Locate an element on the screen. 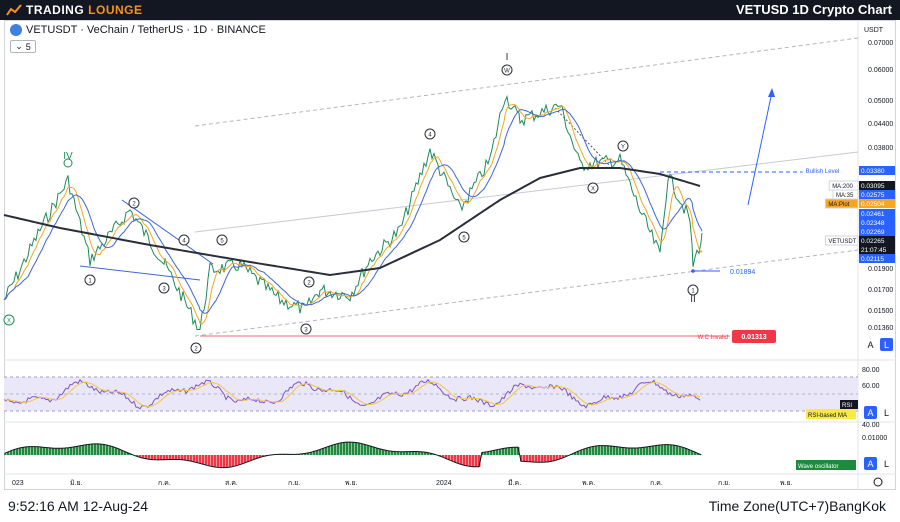  channel-mid-line is located at coordinates (526, 192).